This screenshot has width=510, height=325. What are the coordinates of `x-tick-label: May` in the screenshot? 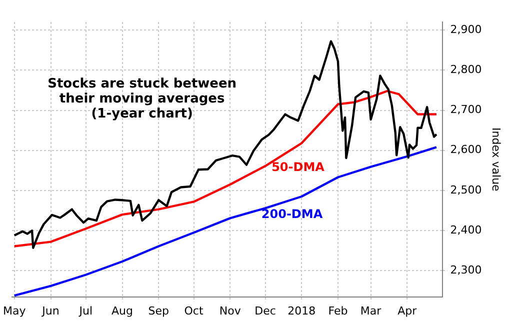 It's located at (14, 311).